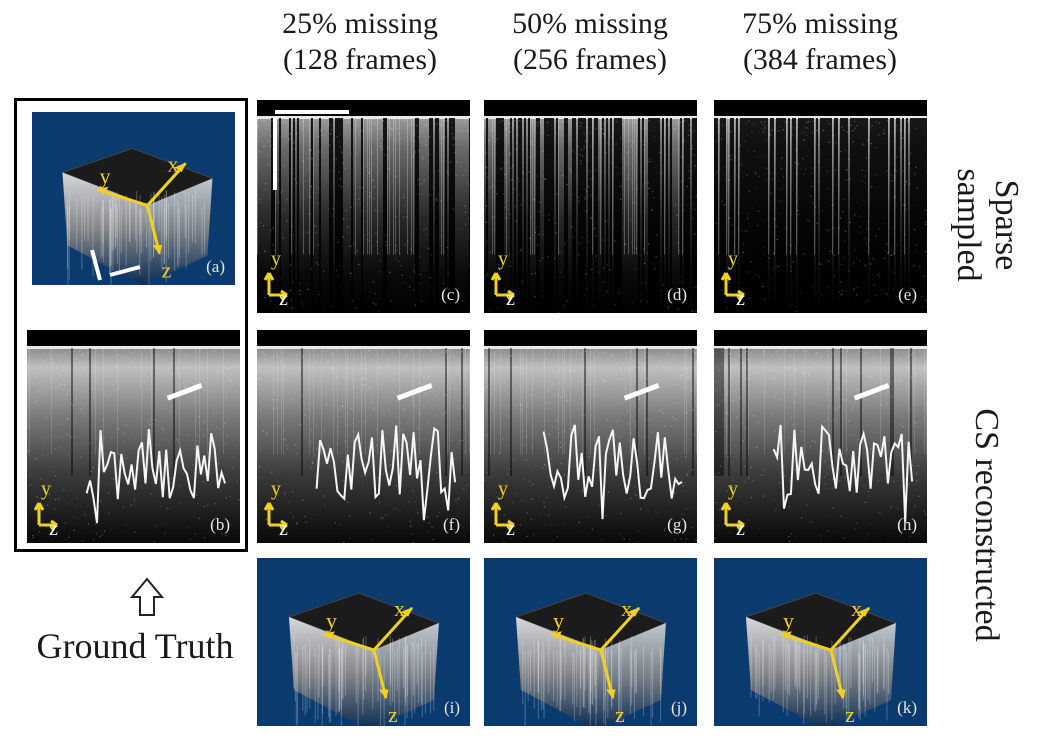 Image resolution: width=1050 pixels, height=745 pixels. I want to click on row-label-cs: CS reconstructed, so click(985, 525).